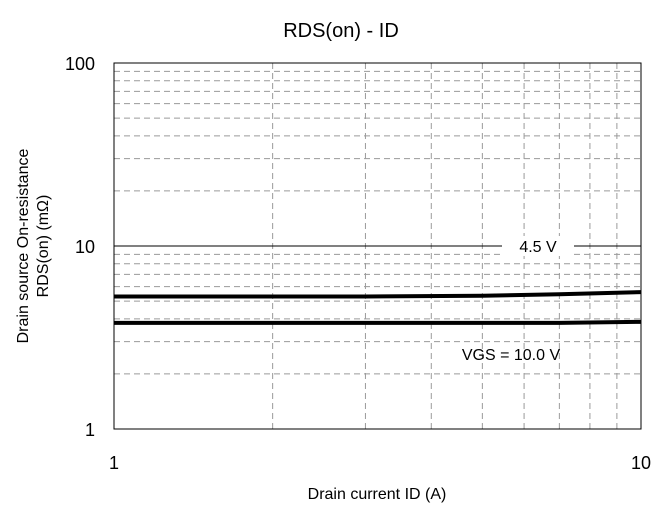  What do you see at coordinates (518, 300) in the screenshot?
I see `series-annotations: 4.5 V VGS = 10.0 V` at bounding box center [518, 300].